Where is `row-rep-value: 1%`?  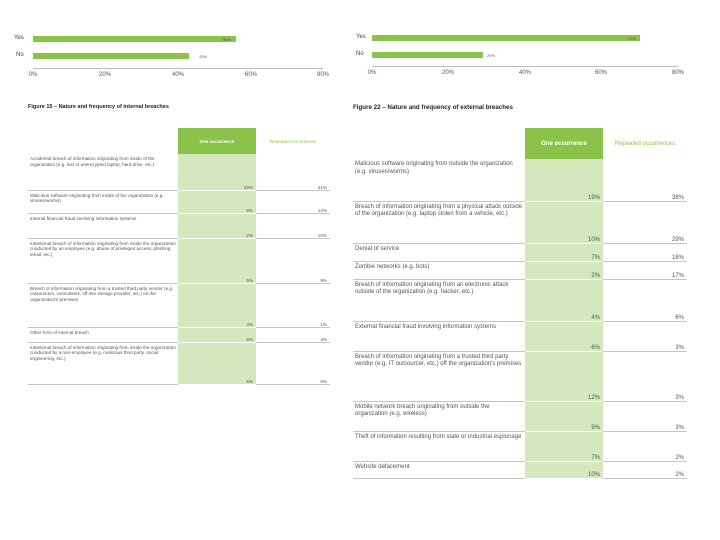 row-rep-value: 1% is located at coordinates (293, 305).